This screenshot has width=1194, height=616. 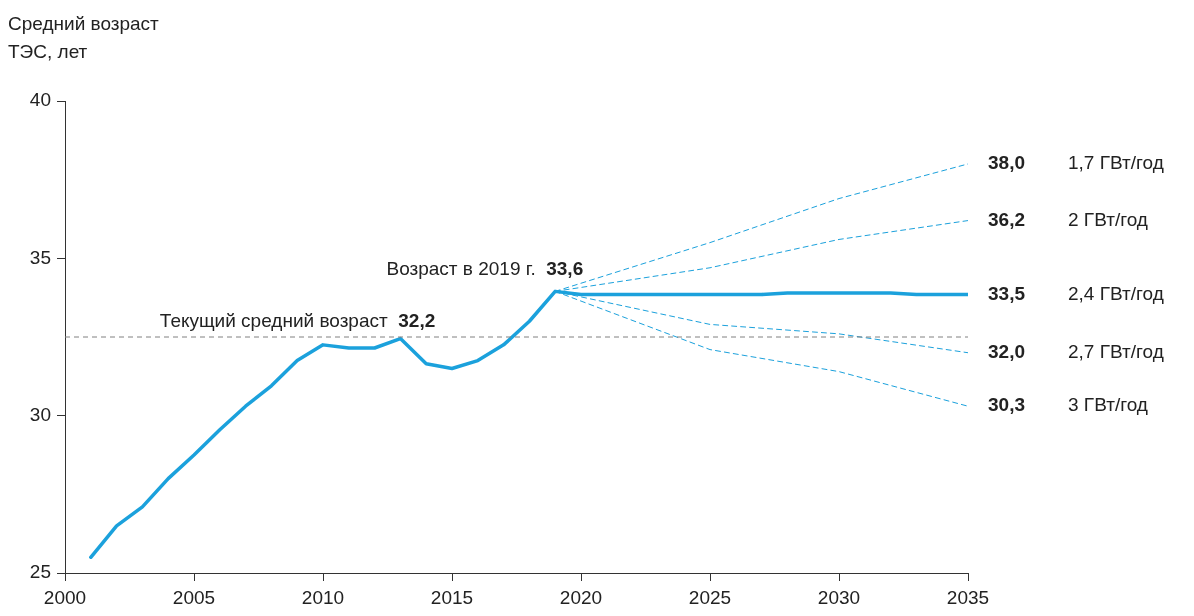 I want to click on data-label: 38,0, so click(x=1006, y=163).